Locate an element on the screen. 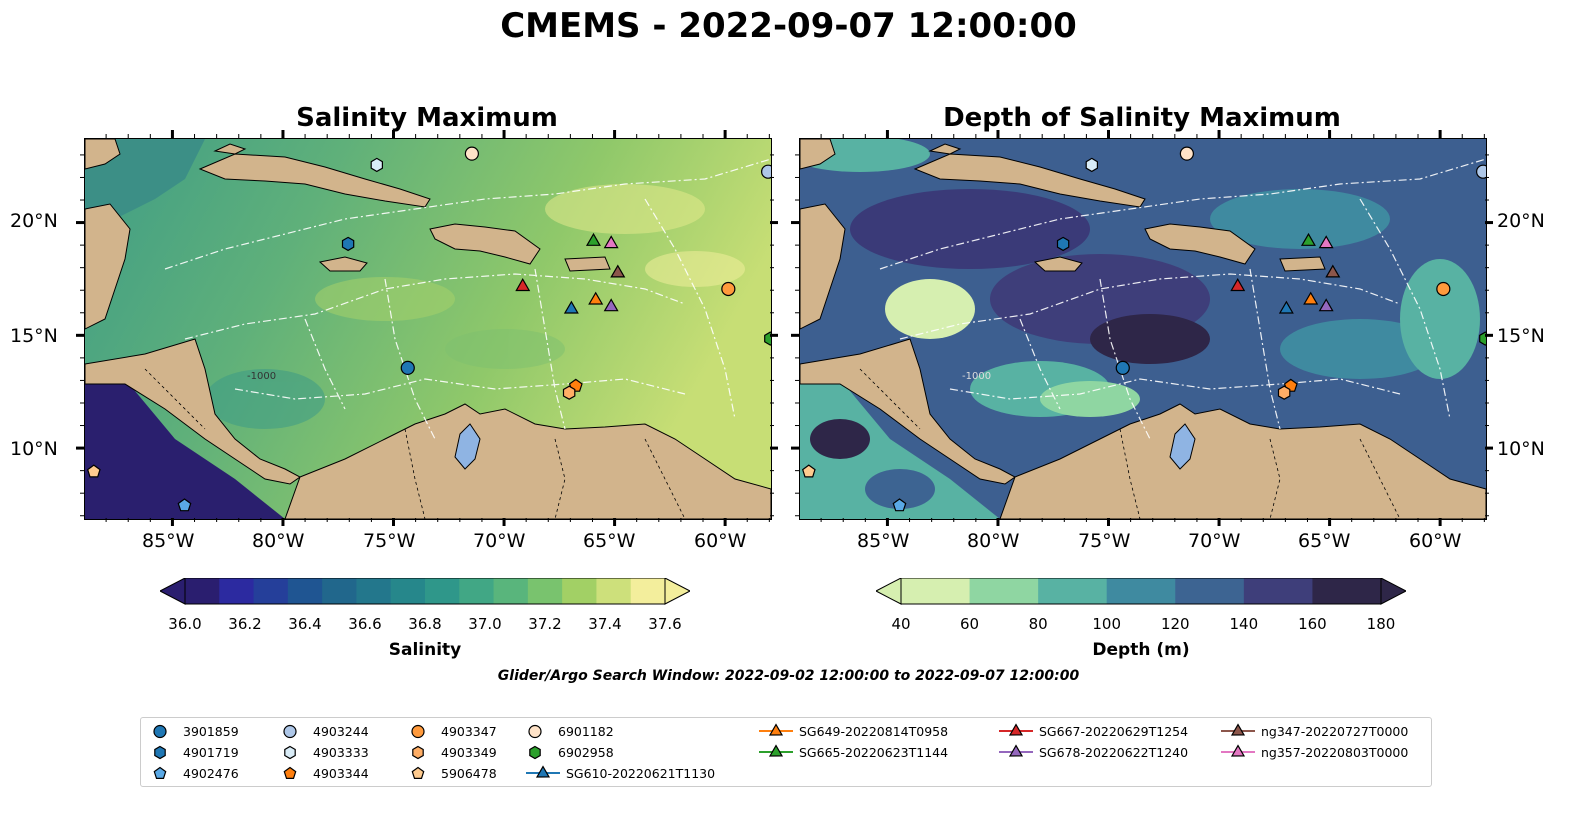  hispaniola is located at coordinates (1200, 244).